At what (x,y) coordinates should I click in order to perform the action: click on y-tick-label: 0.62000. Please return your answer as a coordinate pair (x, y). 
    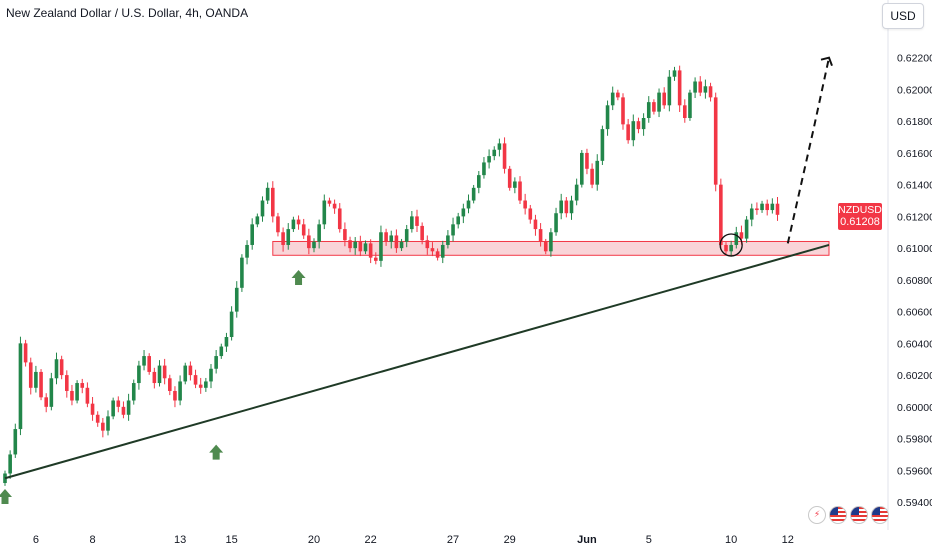
    Looking at the image, I should click on (914, 90).